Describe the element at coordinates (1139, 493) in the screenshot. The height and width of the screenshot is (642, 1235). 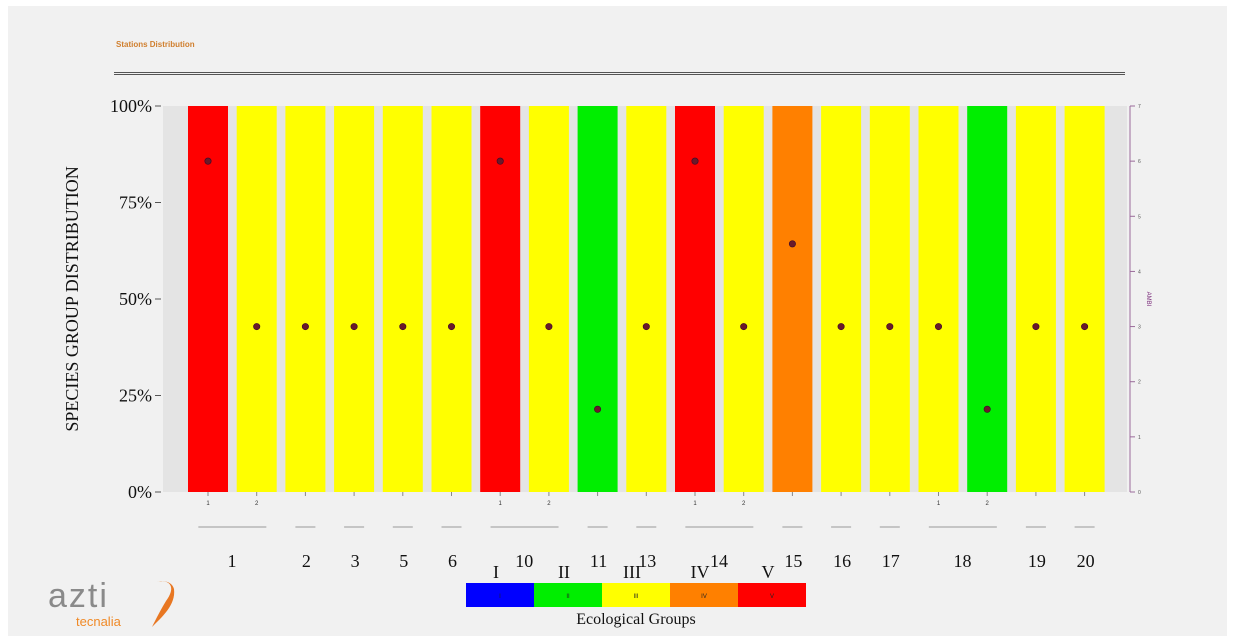
I see `y2-tick-label: 0` at that location.